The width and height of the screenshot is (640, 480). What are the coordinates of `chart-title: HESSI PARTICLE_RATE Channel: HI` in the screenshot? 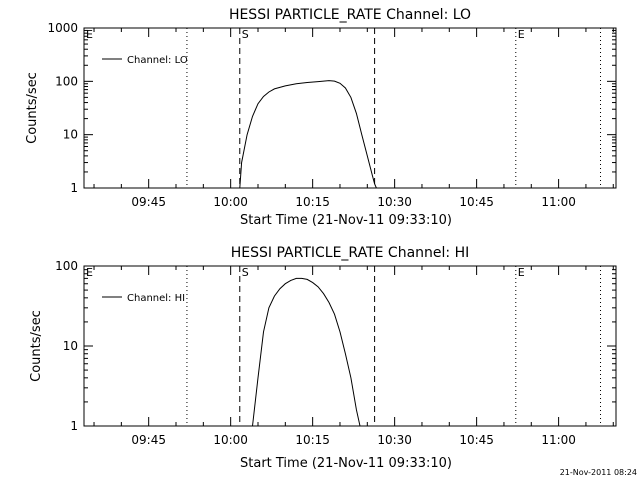 It's located at (350, 253).